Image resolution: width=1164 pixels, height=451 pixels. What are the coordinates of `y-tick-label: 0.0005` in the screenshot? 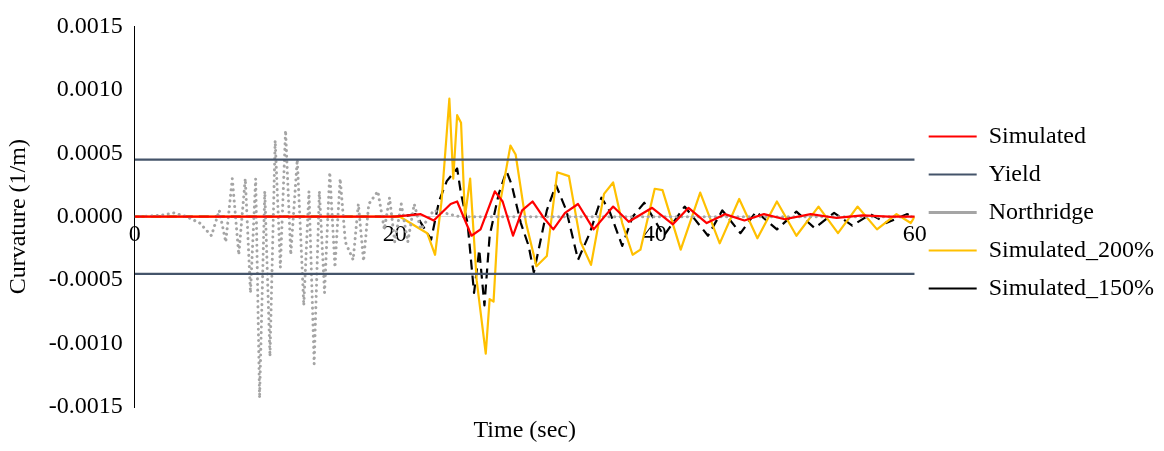 It's located at (89, 151).